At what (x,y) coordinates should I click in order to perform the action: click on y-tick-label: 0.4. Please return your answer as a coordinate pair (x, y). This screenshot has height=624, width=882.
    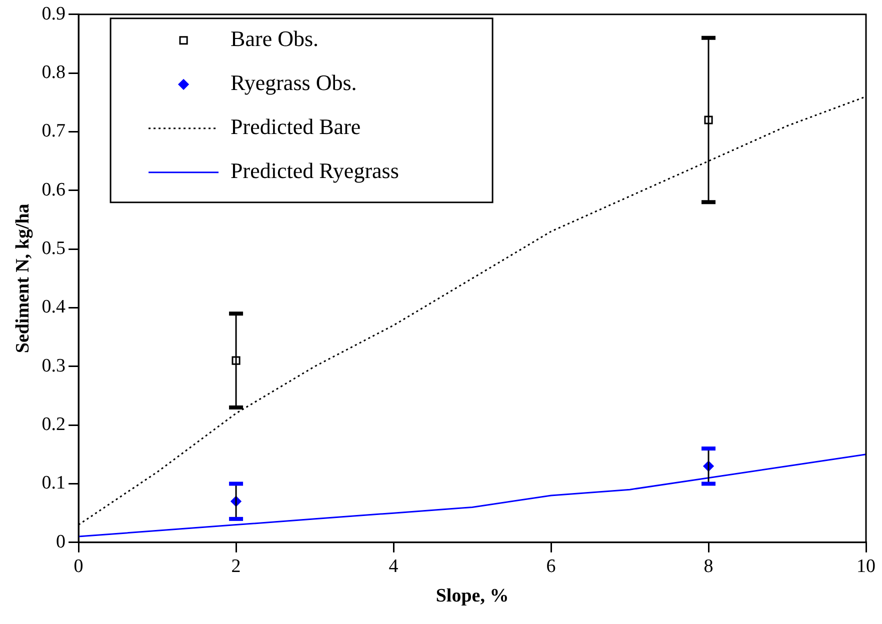
    Looking at the image, I should click on (54, 307).